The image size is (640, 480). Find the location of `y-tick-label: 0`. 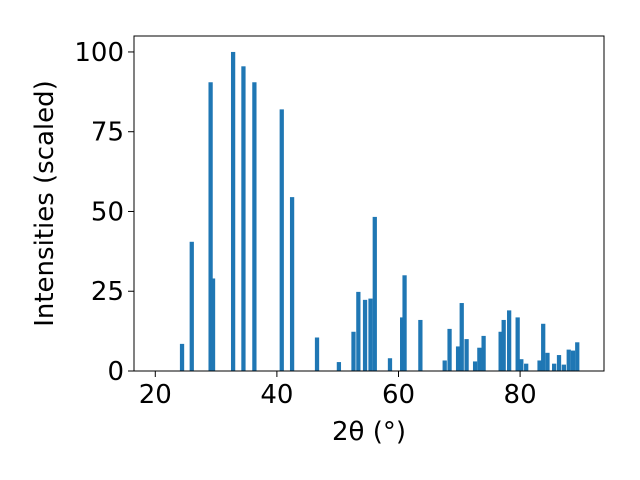

y-tick-label: 0 is located at coordinates (115, 372).